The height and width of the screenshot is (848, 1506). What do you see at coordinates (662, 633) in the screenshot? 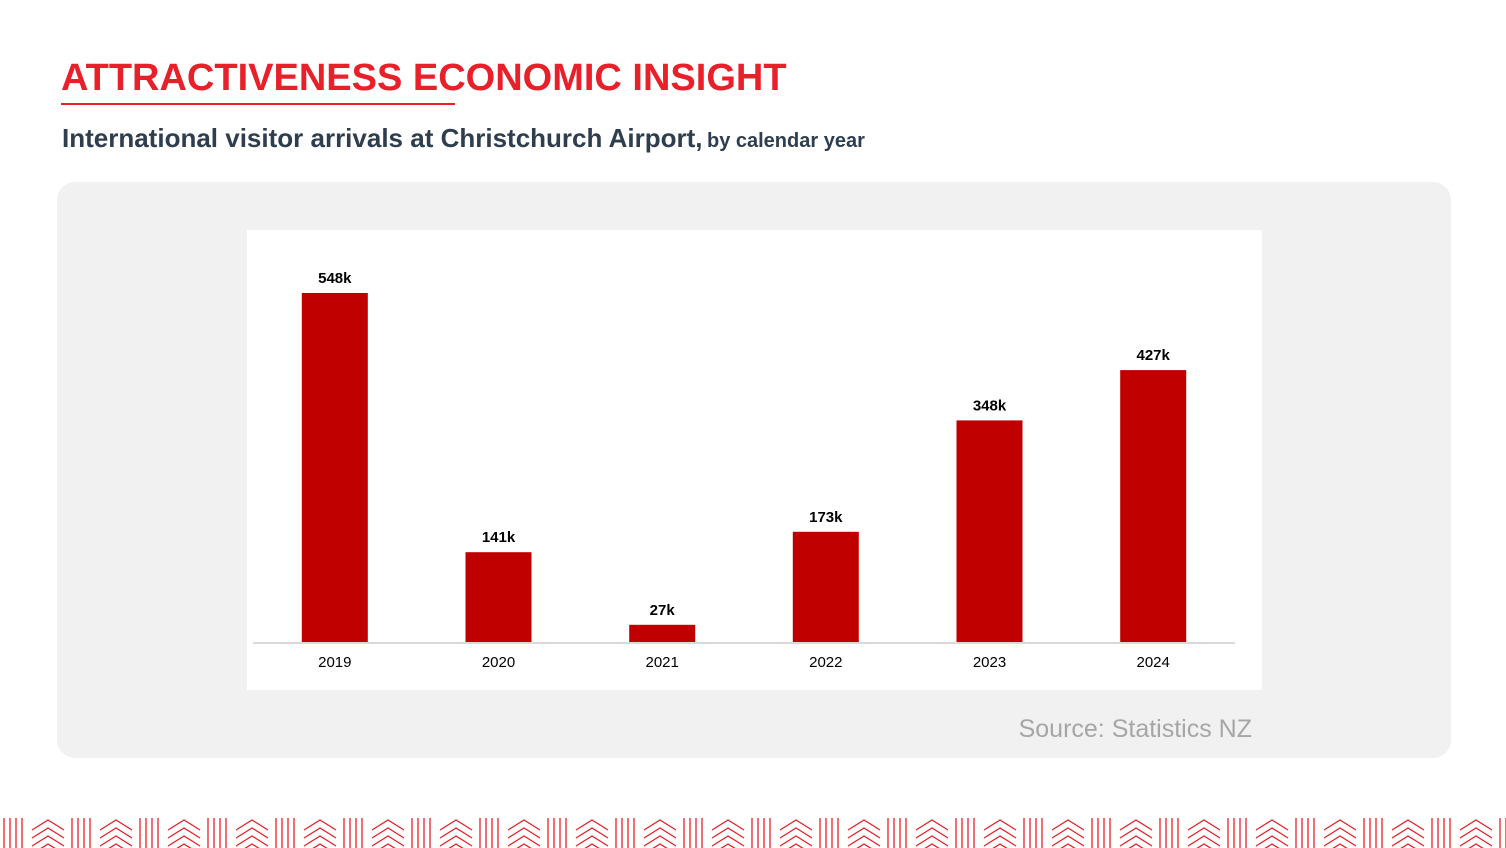
I see `bar-2021` at bounding box center [662, 633].